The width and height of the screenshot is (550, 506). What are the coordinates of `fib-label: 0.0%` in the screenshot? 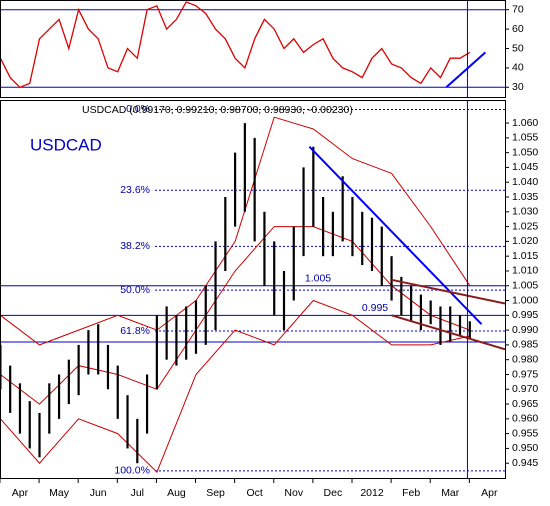 It's located at (138, 109).